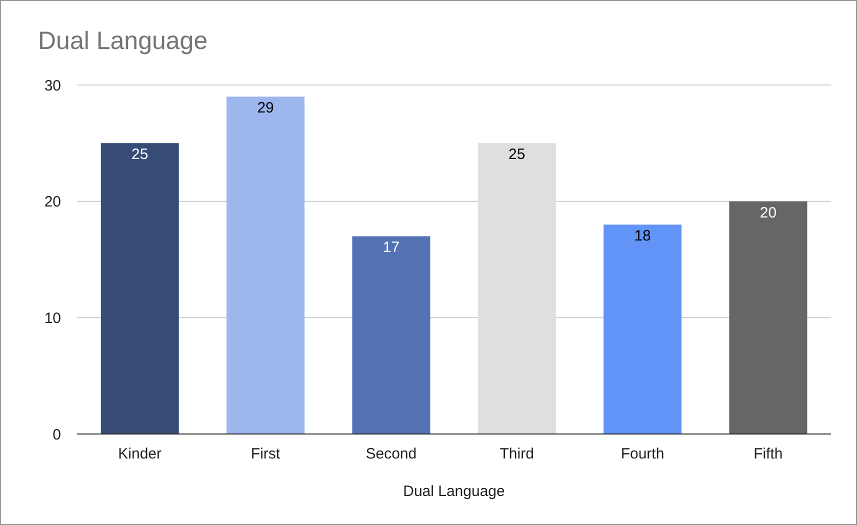  What do you see at coordinates (52, 85) in the screenshot?
I see `y-tick-label: 30` at bounding box center [52, 85].